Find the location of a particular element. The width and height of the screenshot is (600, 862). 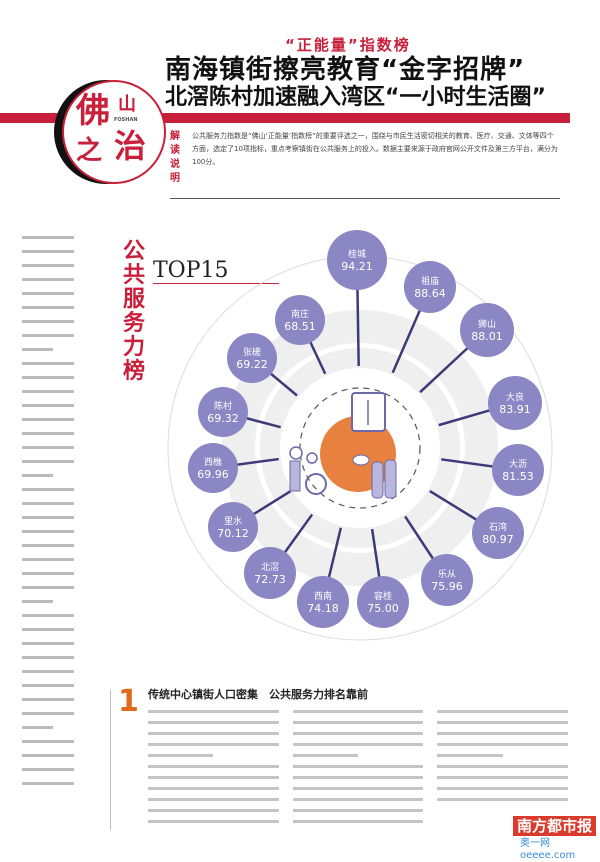

town-score: 72.73 is located at coordinates (270, 579).